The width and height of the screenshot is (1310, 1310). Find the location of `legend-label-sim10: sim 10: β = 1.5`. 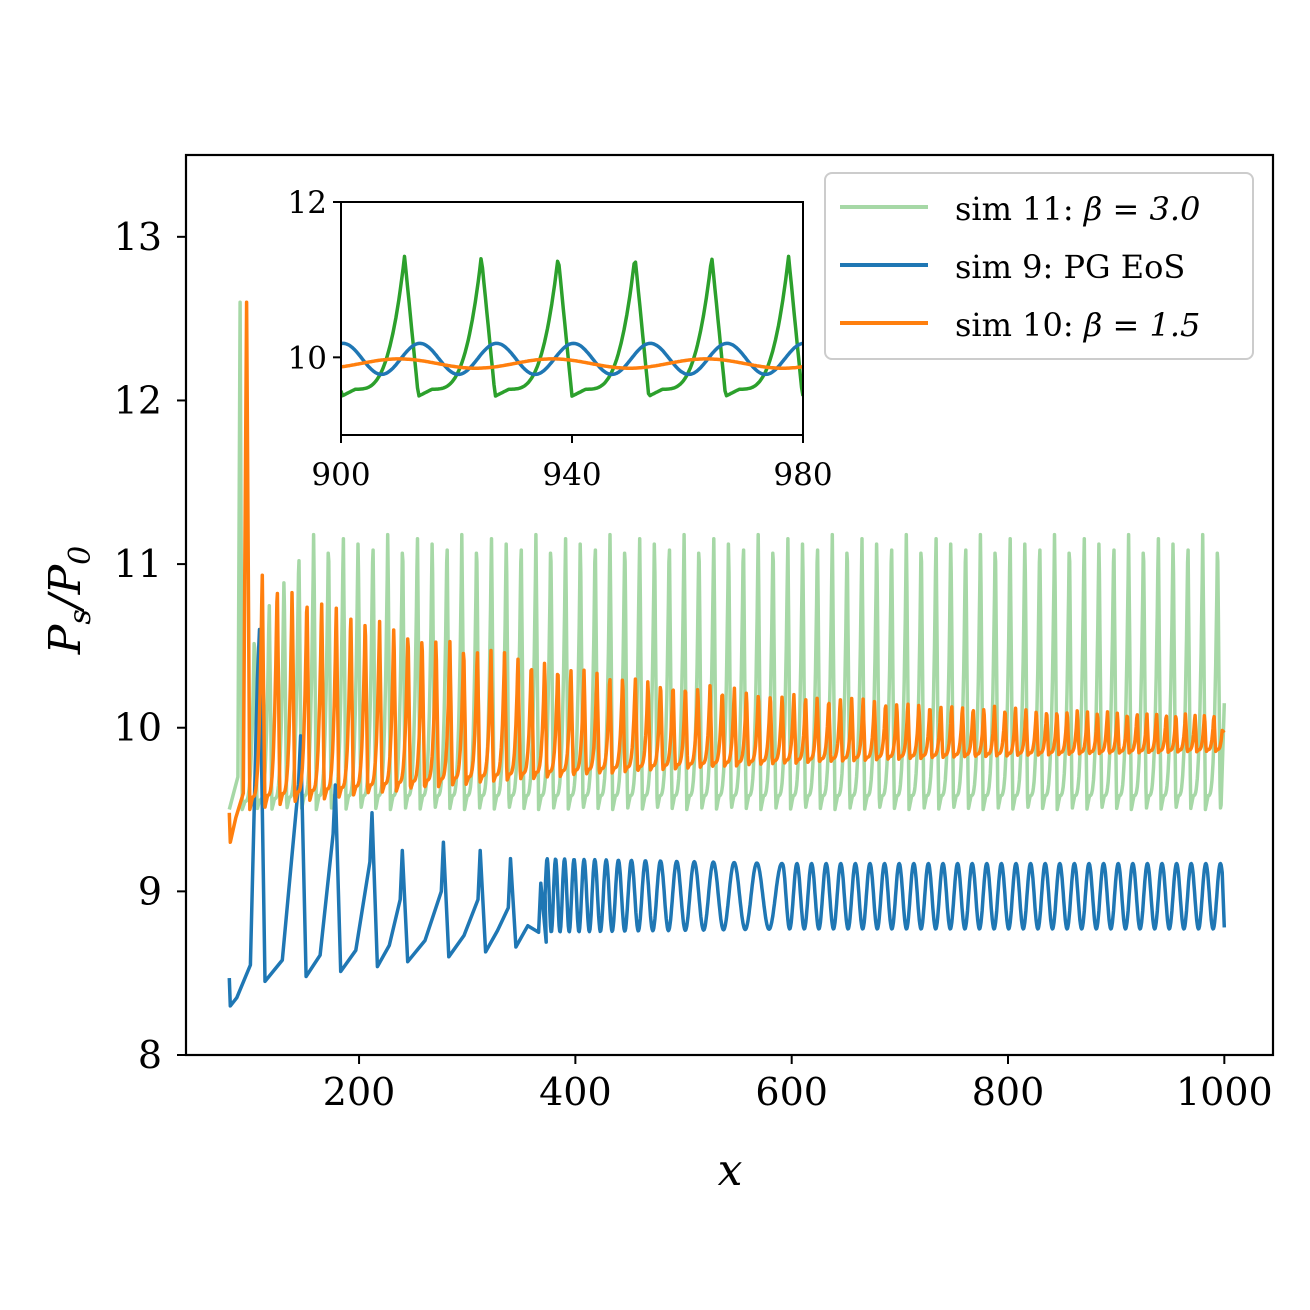

legend-label-sim10: sim 10: β = 1.5 is located at coordinates (1077, 325).